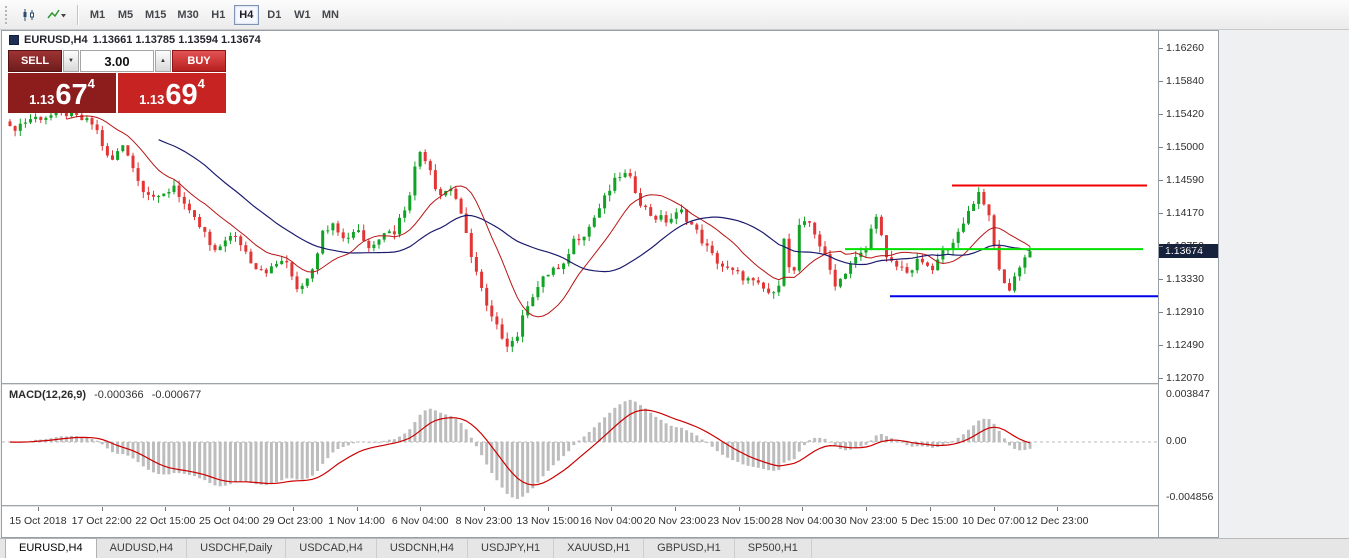 This screenshot has height=558, width=1349. Describe the element at coordinates (101, 521) in the screenshot. I see `time-axis-label: 17 Oct 22:00` at that location.